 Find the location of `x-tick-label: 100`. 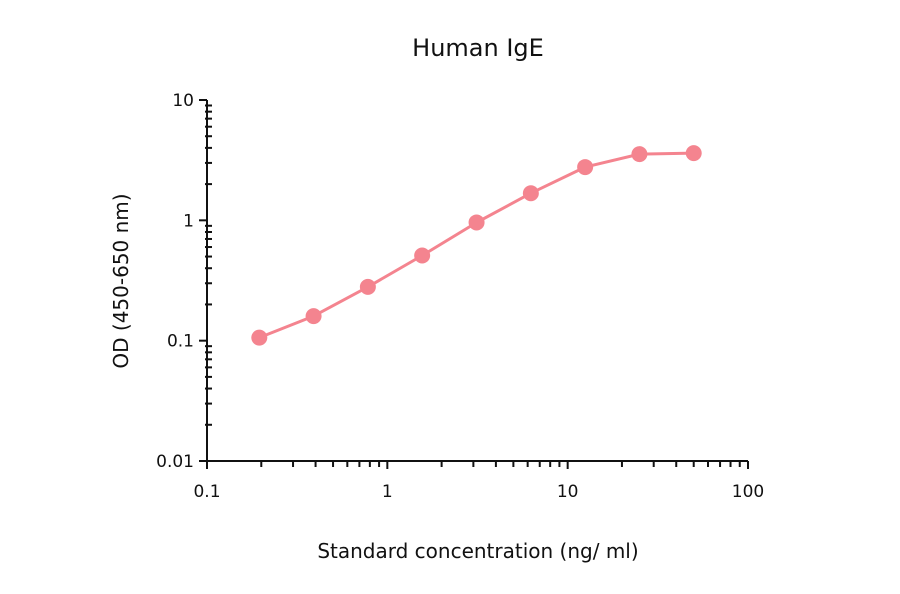

x-tick-label: 100 is located at coordinates (748, 492).